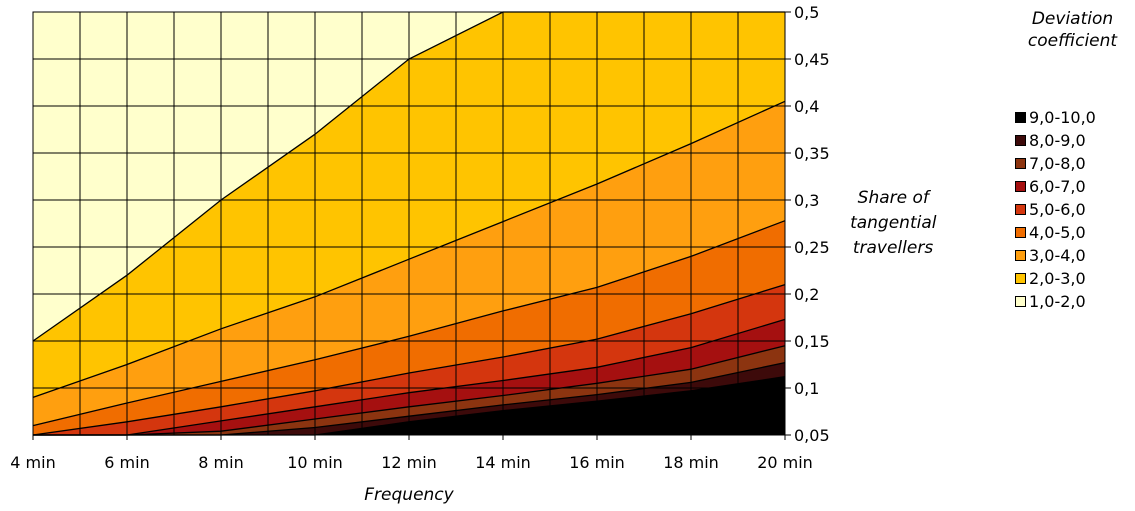 The image size is (1135, 511). I want to click on legend-label: 5,0-6,0, so click(1057, 209).